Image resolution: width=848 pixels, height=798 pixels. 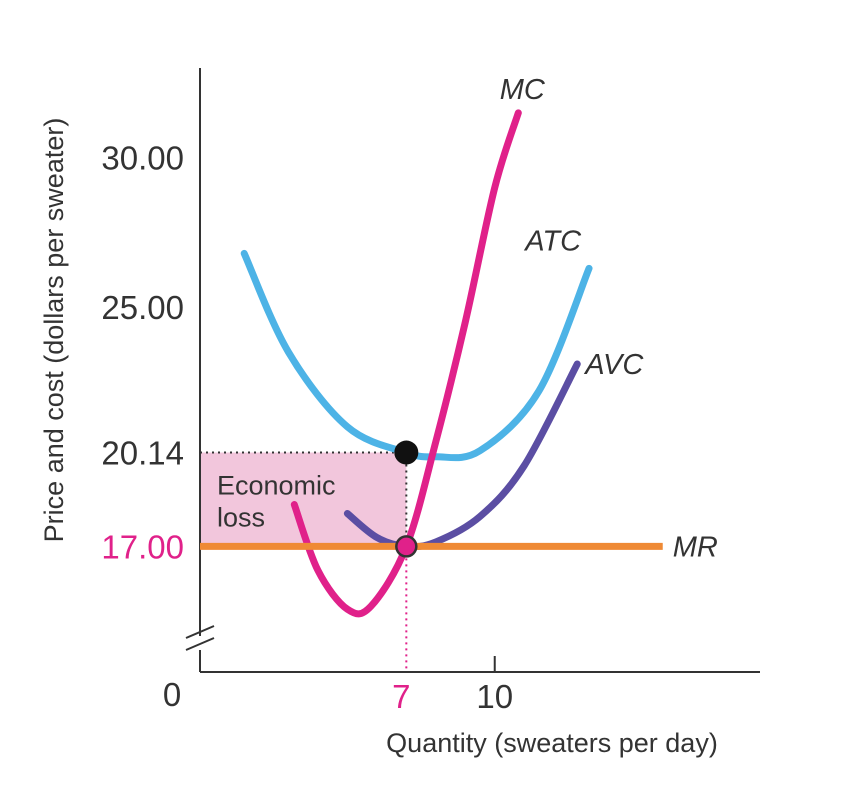 What do you see at coordinates (276, 486) in the screenshot?
I see `economic-loss-label-line: Economic` at bounding box center [276, 486].